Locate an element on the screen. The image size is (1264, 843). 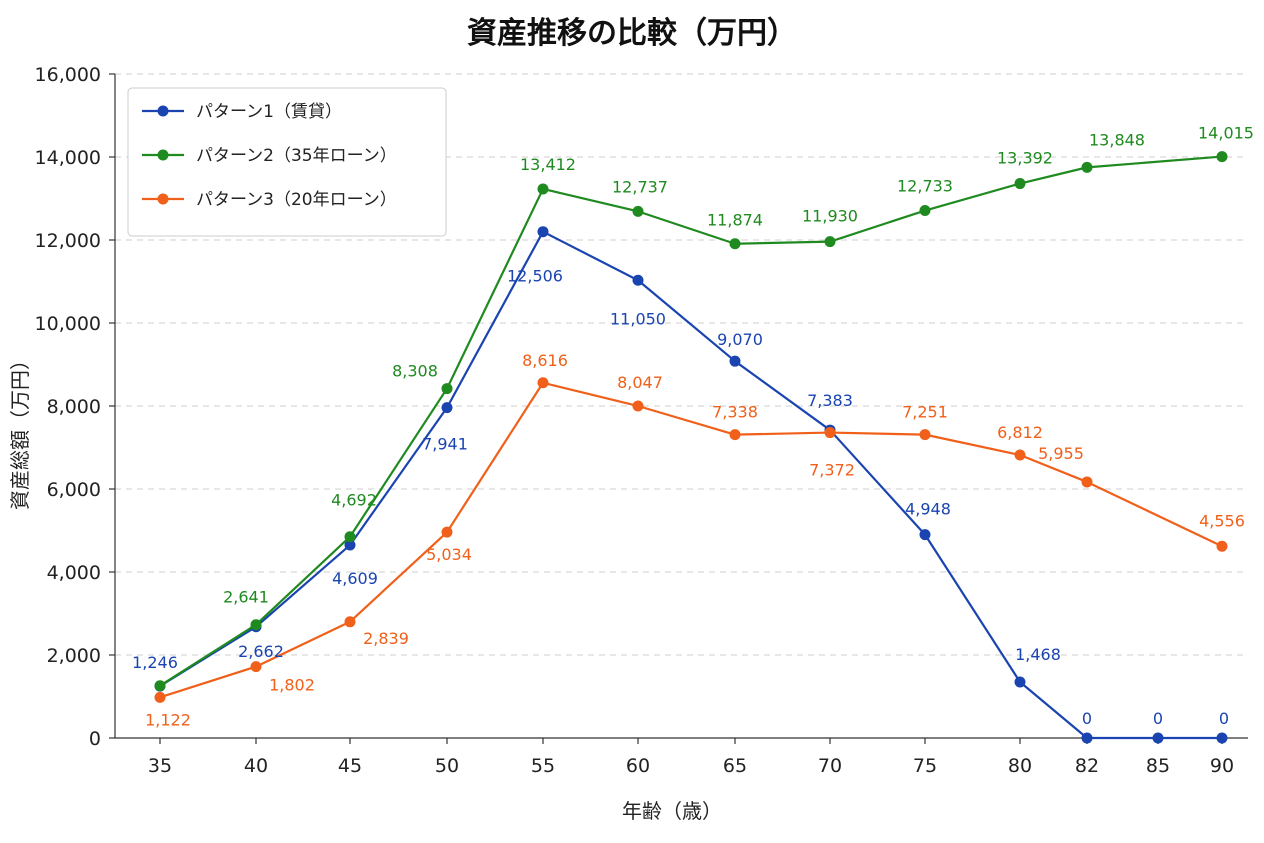
data-label: 11,874 is located at coordinates (735, 220).